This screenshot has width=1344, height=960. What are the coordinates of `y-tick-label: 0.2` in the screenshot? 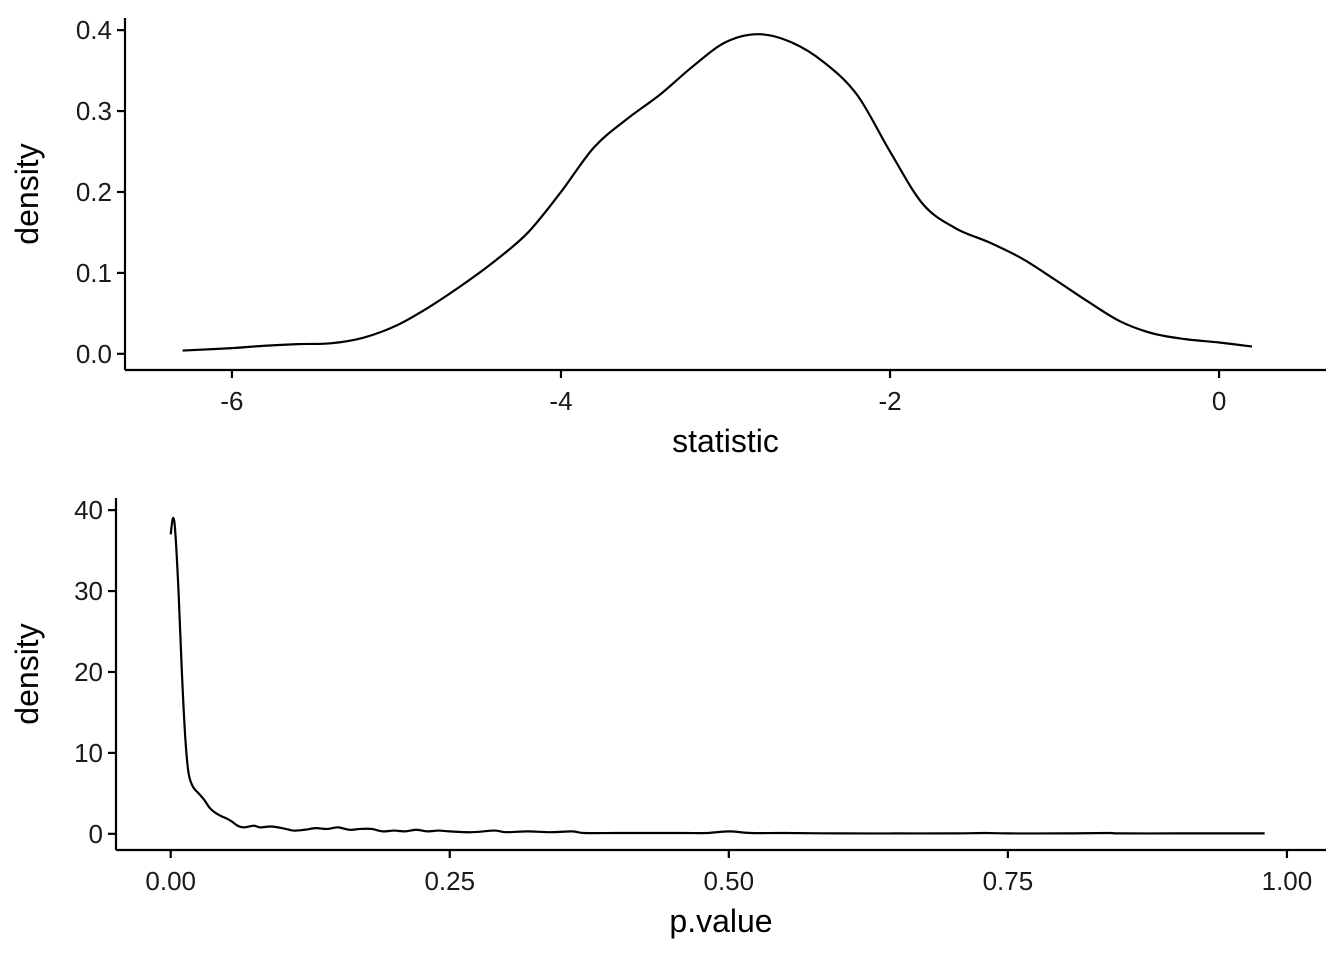 It's located at (94, 192).